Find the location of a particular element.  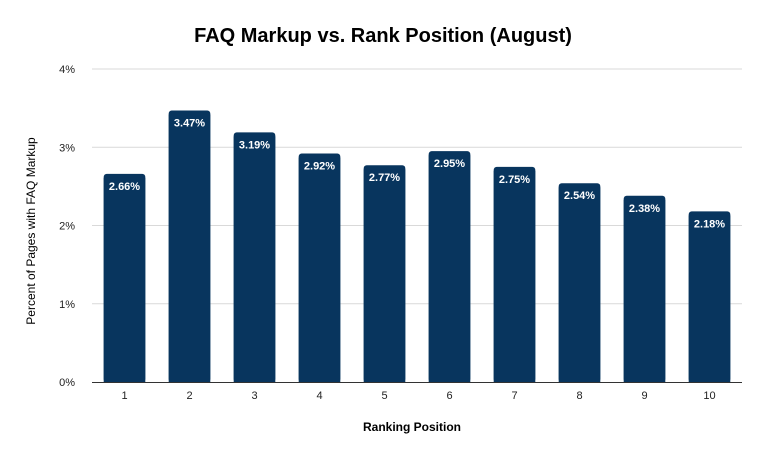

y-tick-label: 0% is located at coordinates (67, 383).